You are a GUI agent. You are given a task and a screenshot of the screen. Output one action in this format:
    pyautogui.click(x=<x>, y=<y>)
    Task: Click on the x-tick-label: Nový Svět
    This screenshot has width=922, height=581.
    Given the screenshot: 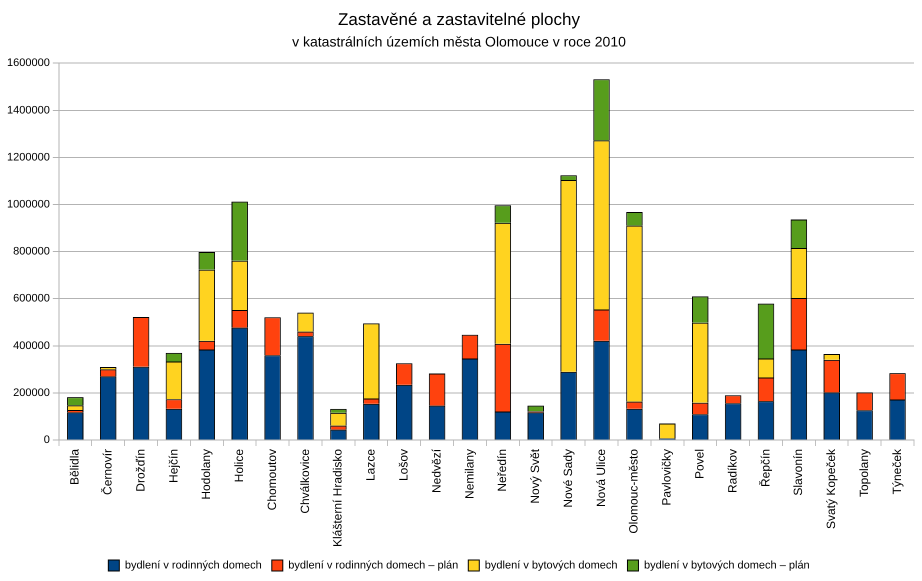 What is the action you would take?
    pyautogui.click(x=535, y=476)
    